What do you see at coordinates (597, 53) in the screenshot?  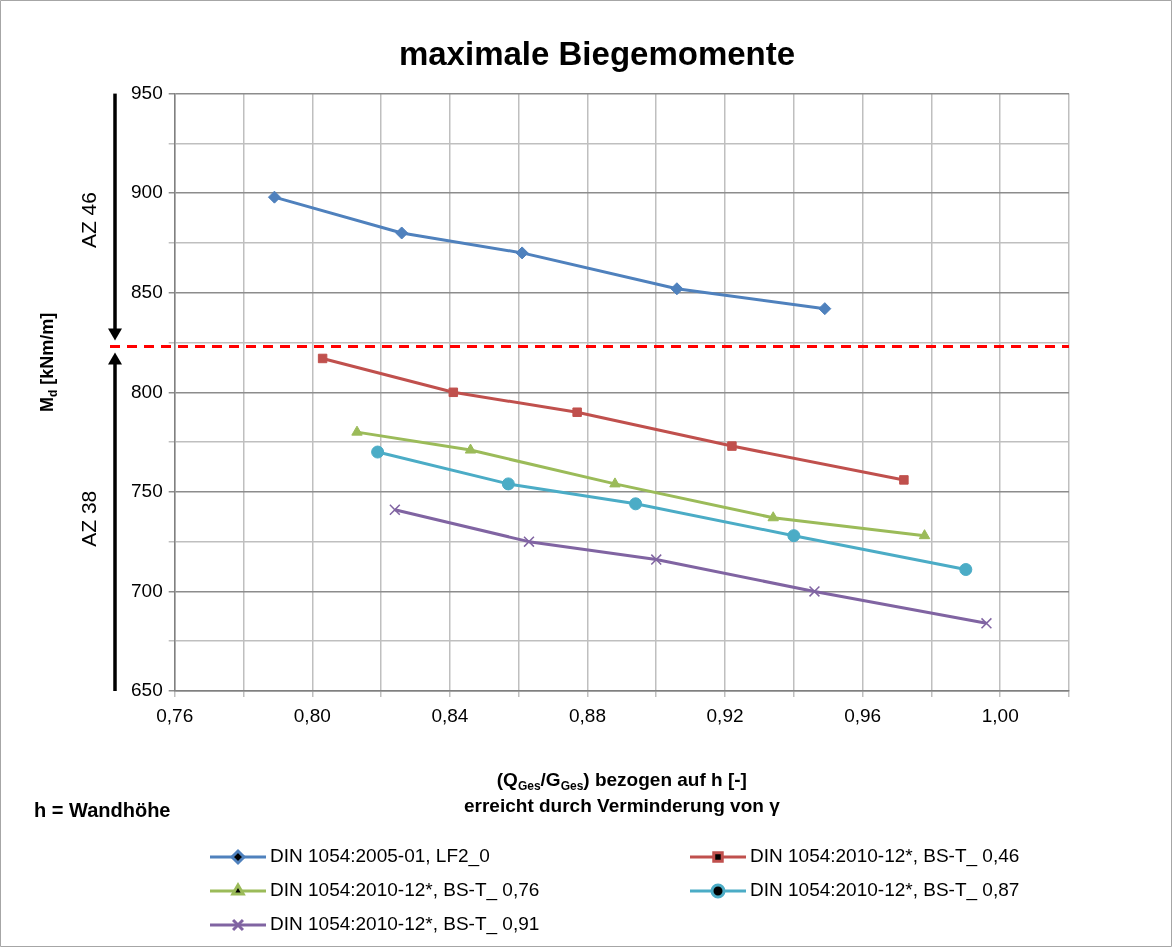 I see `chart-title: maximale Biegemomente` at bounding box center [597, 53].